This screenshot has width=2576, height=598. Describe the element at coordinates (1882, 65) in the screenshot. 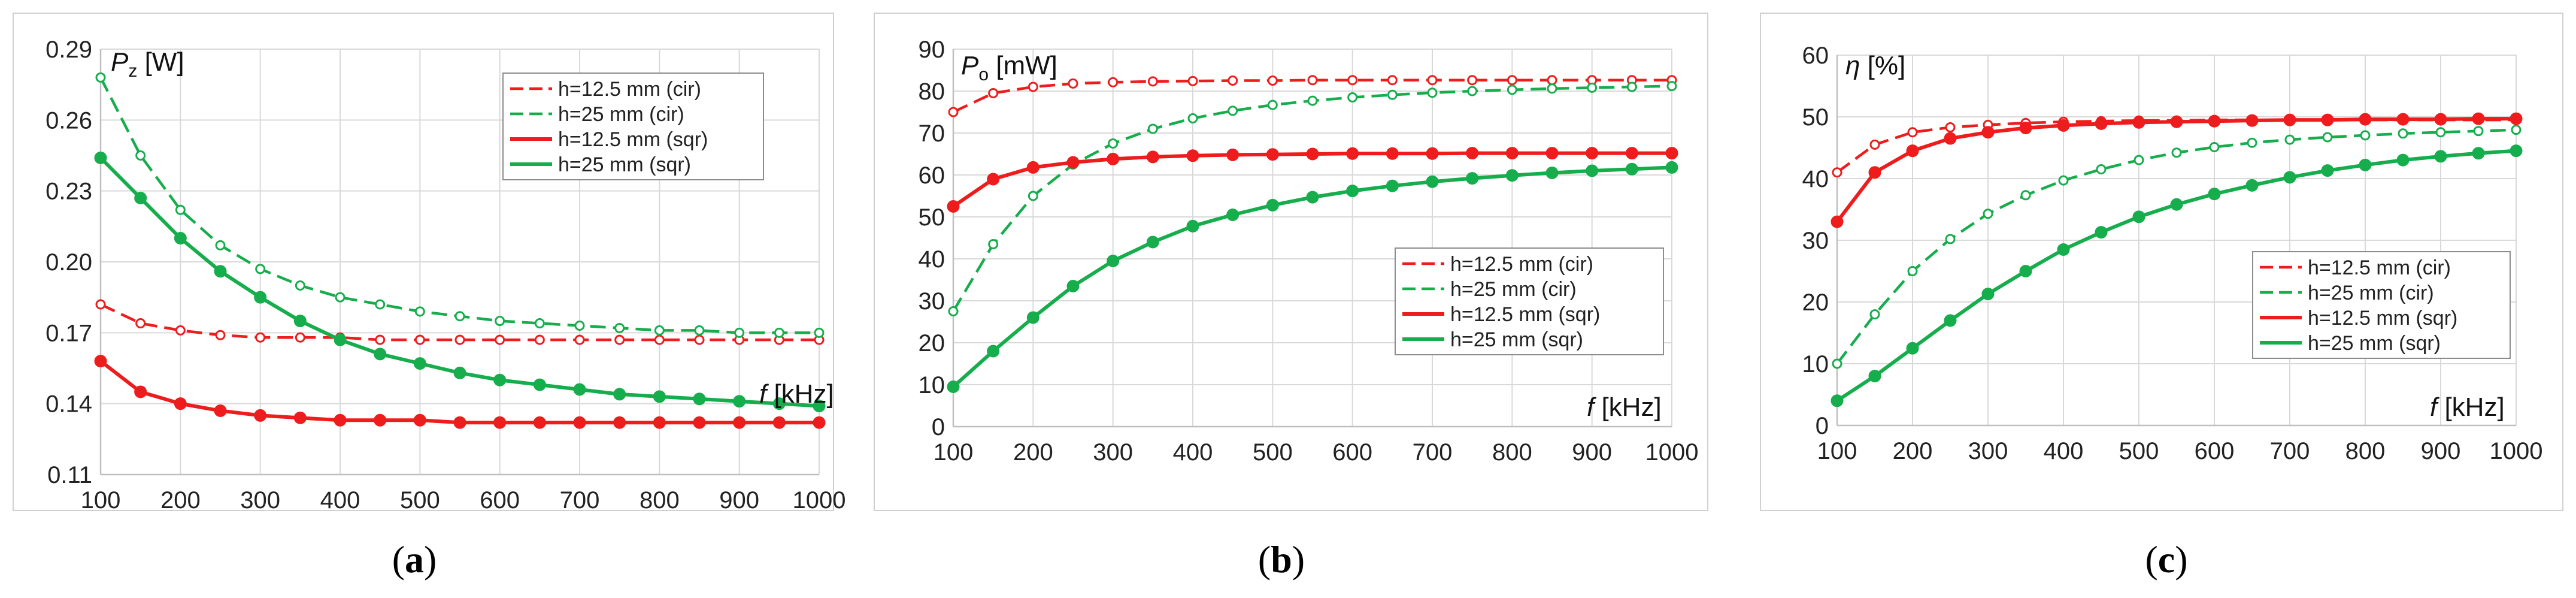

I see `y-axis-label-unit: [%]` at that location.